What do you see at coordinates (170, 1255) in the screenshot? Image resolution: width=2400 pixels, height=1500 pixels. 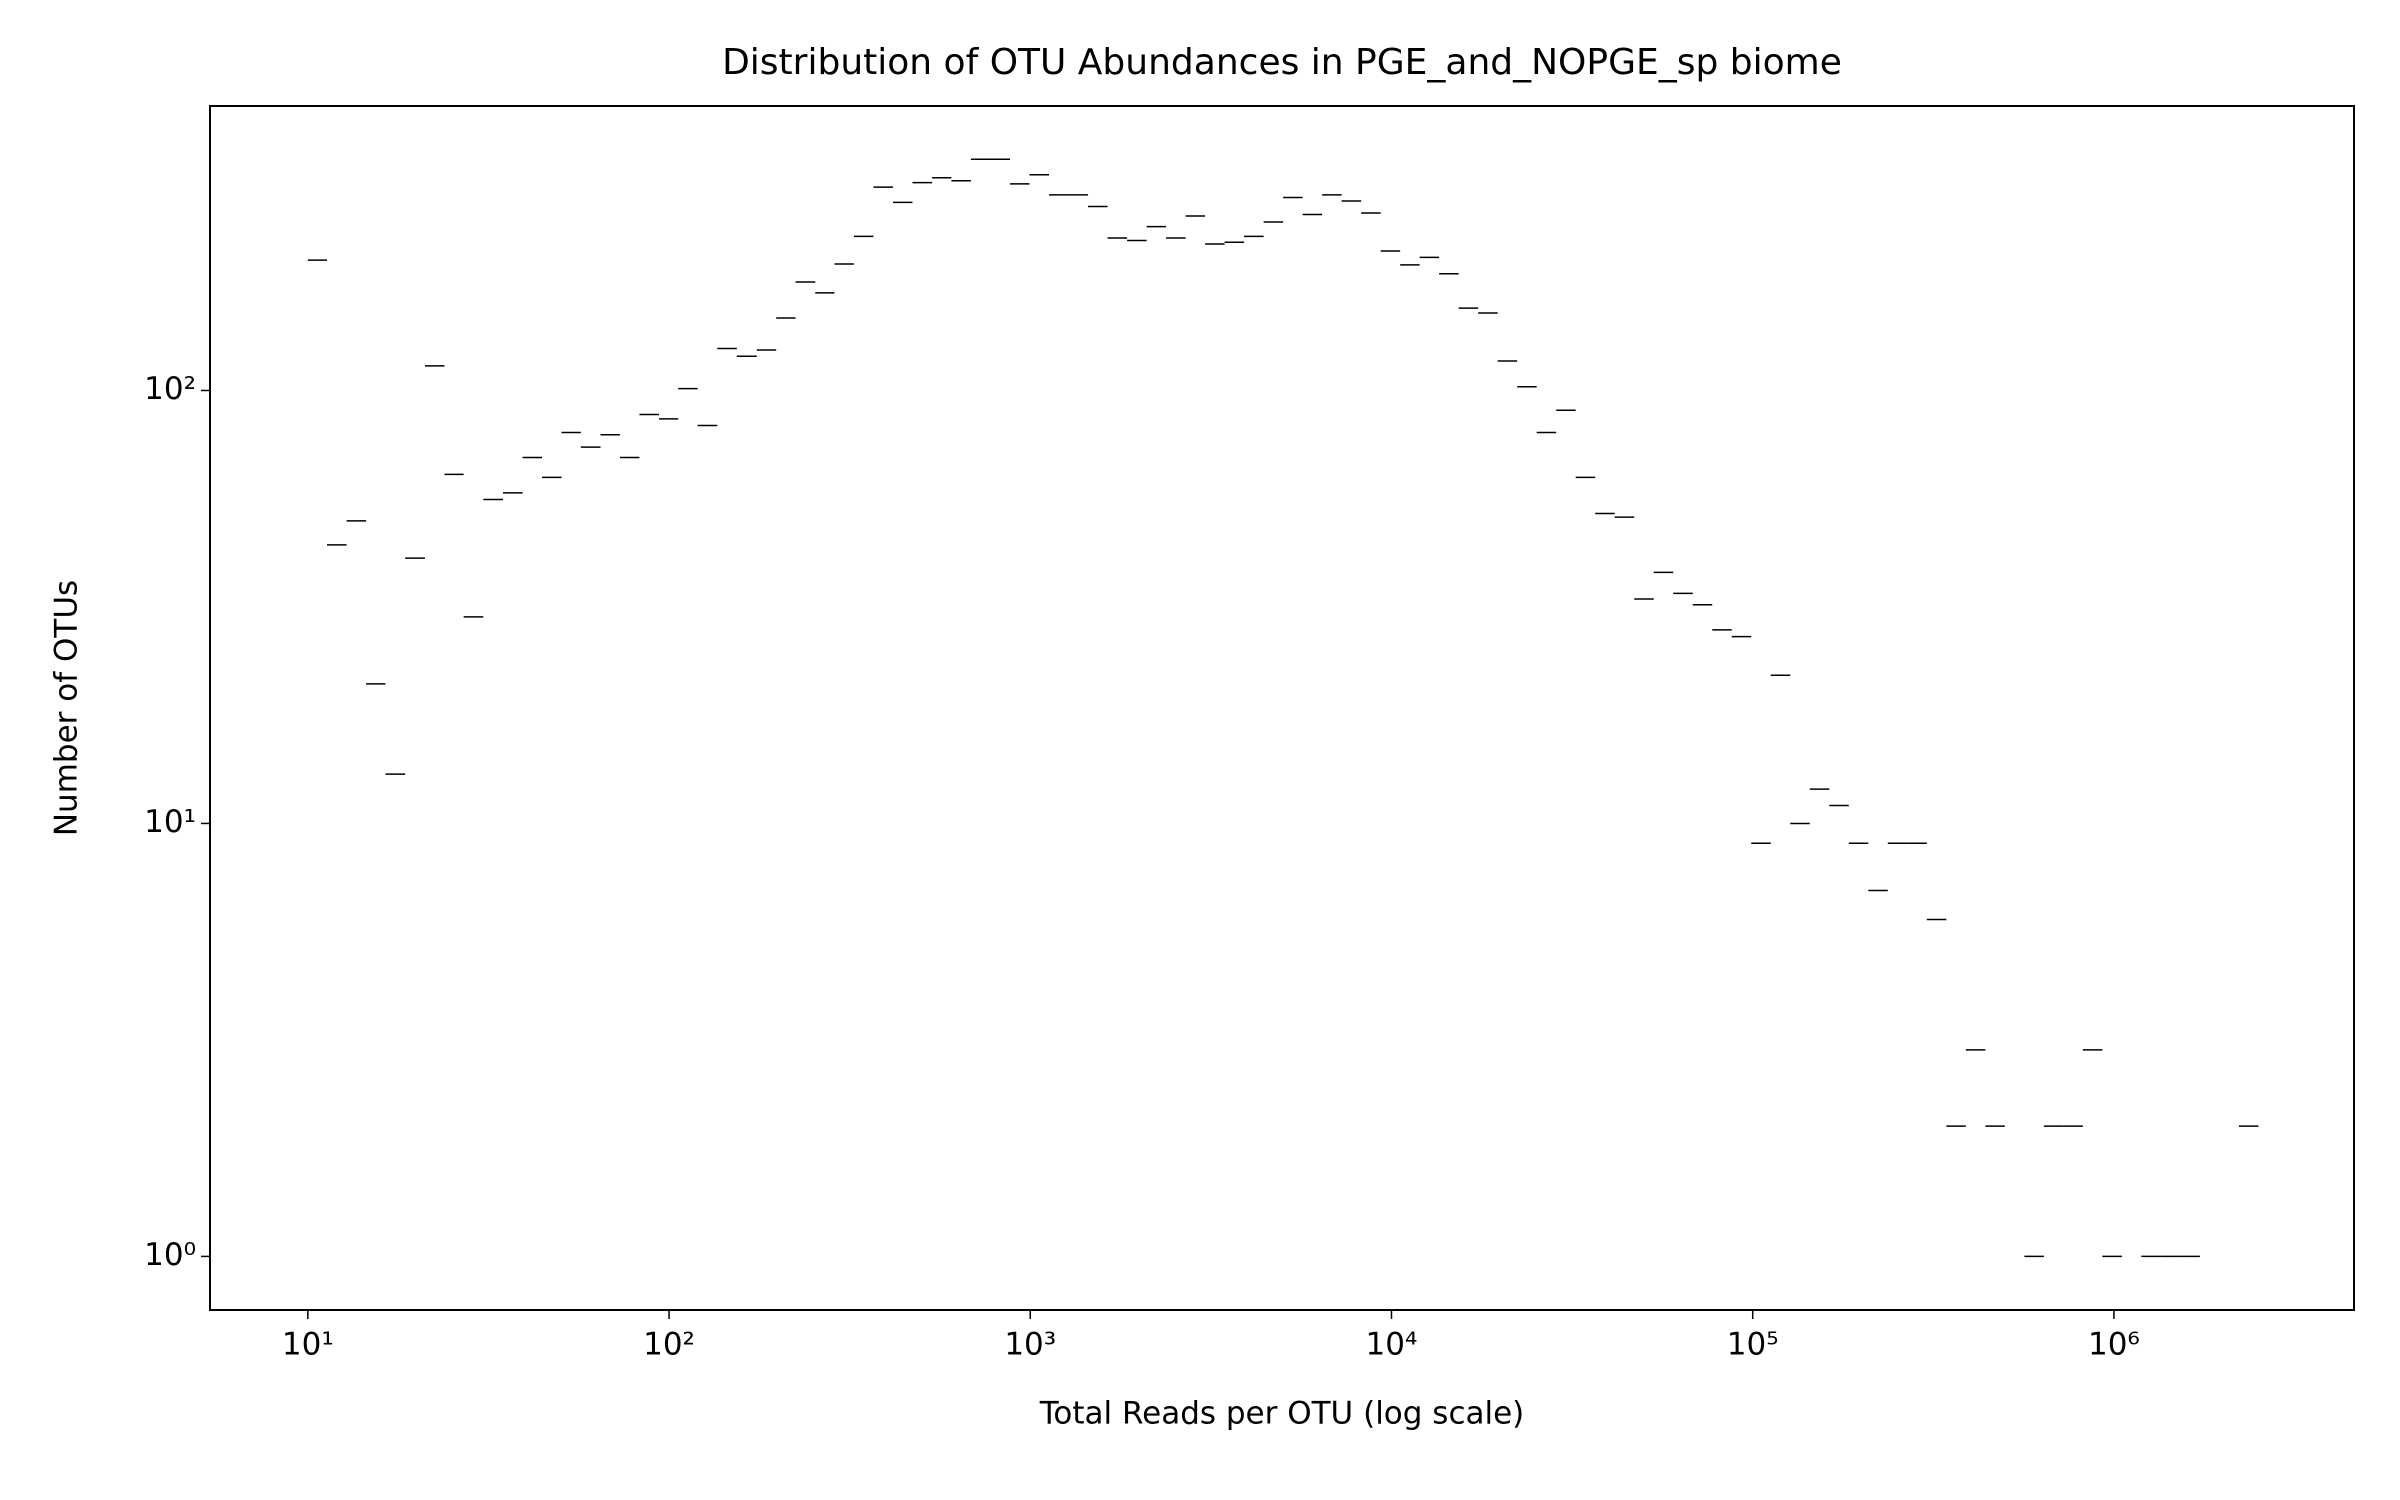 I see `y-tick-label: 10⁰` at bounding box center [170, 1255].